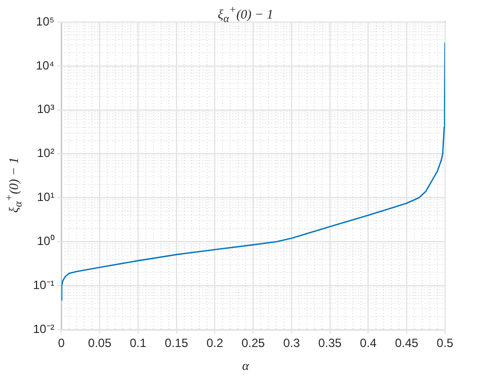 This screenshot has width=491, height=382. Describe the element at coordinates (43, 285) in the screenshot. I see `y-tick-label: 10⁻¹` at that location.